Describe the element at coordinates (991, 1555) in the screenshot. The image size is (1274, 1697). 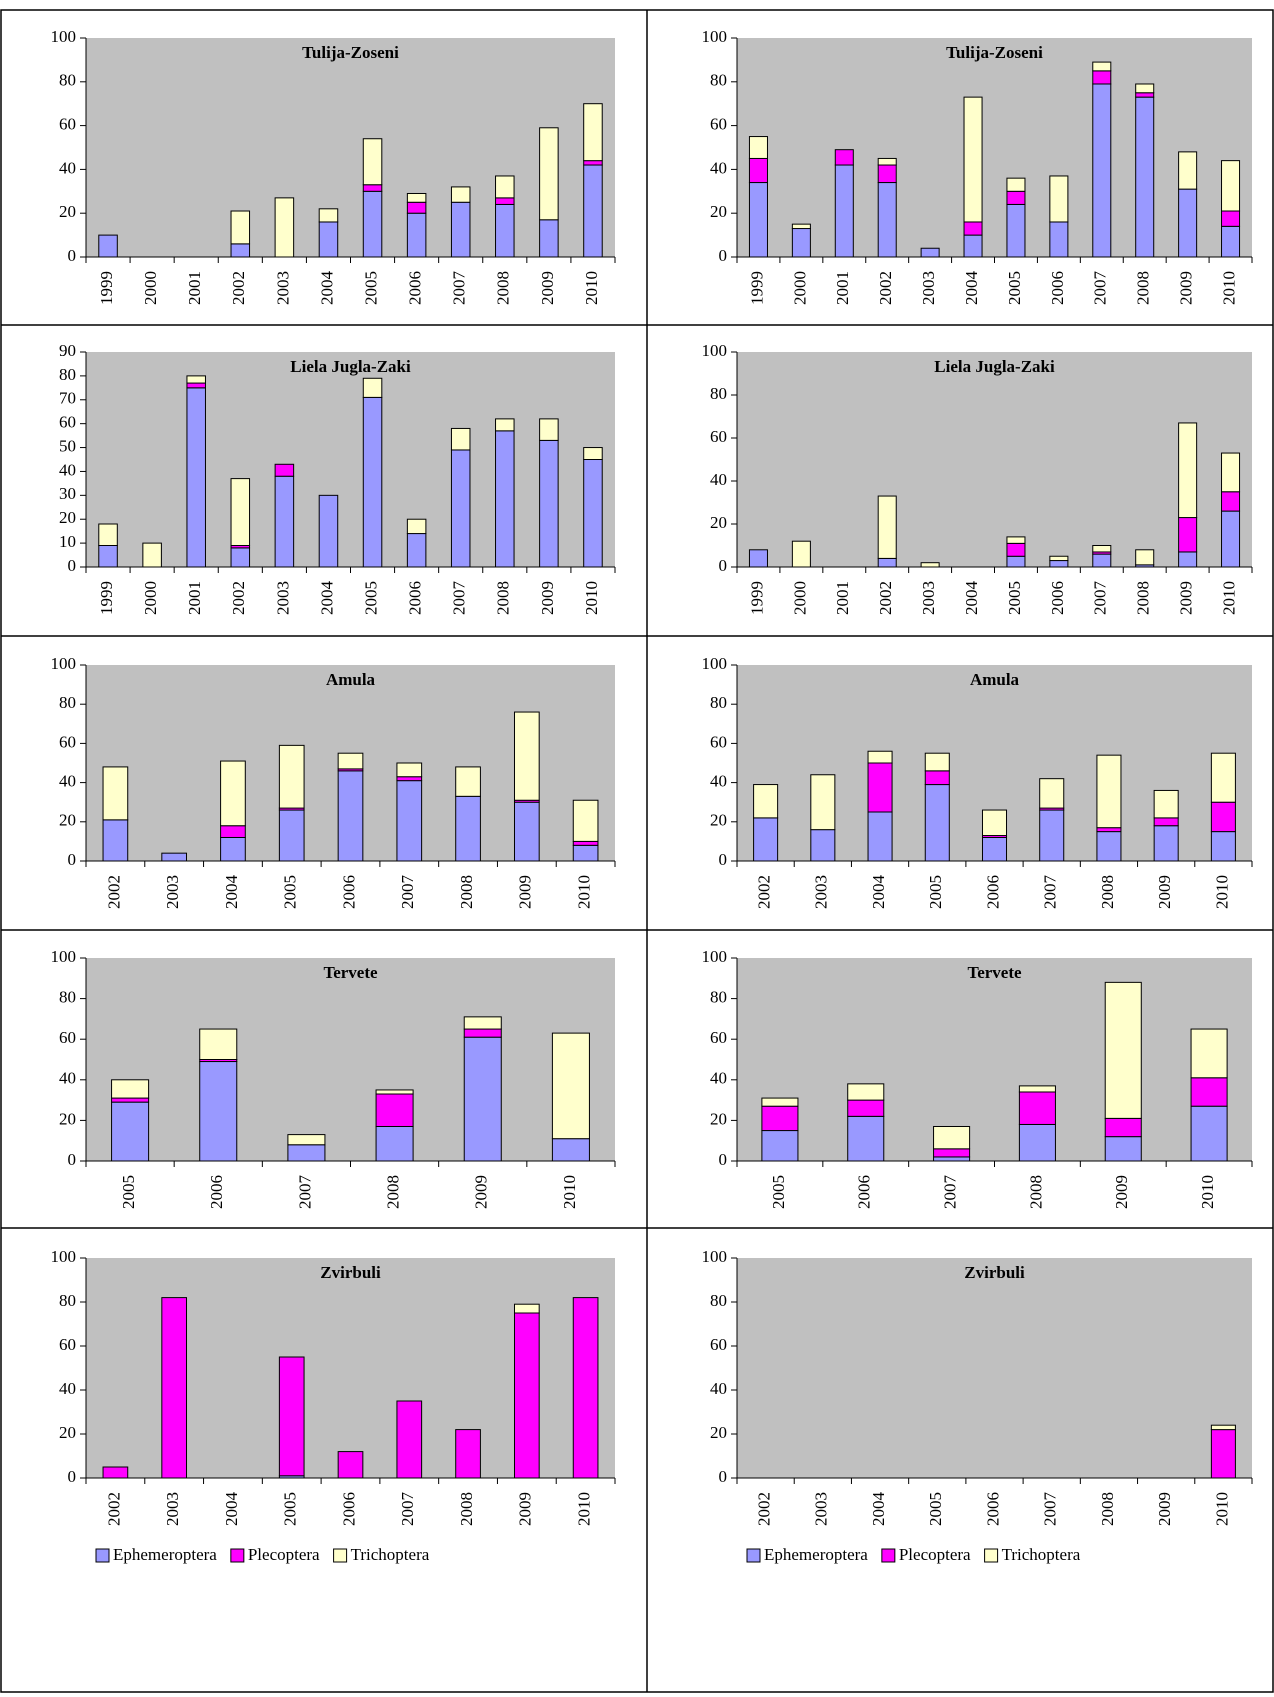
I see `legend-swatch` at that location.